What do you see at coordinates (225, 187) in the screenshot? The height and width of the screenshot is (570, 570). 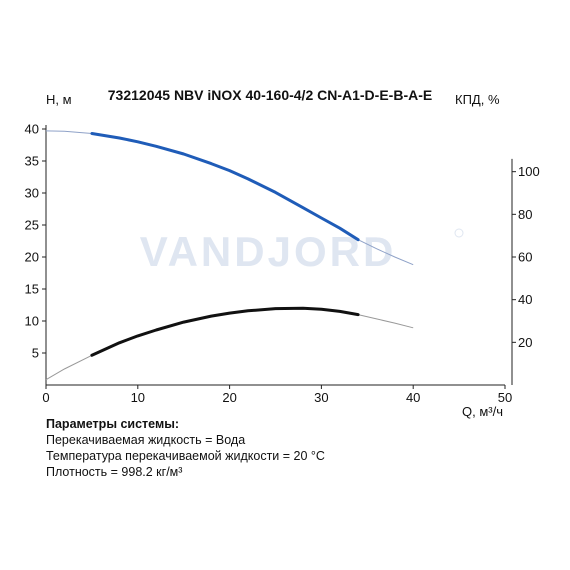 I see `head-curve-operating` at bounding box center [225, 187].